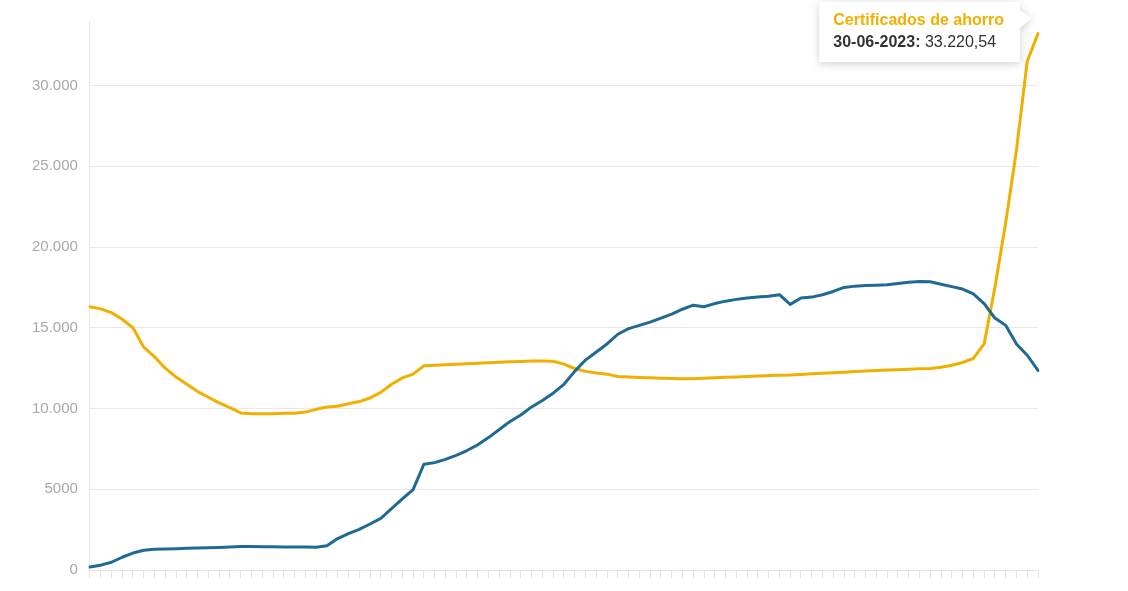 The width and height of the screenshot is (1128, 591). I want to click on y-tick-label: 5000, so click(61, 488).